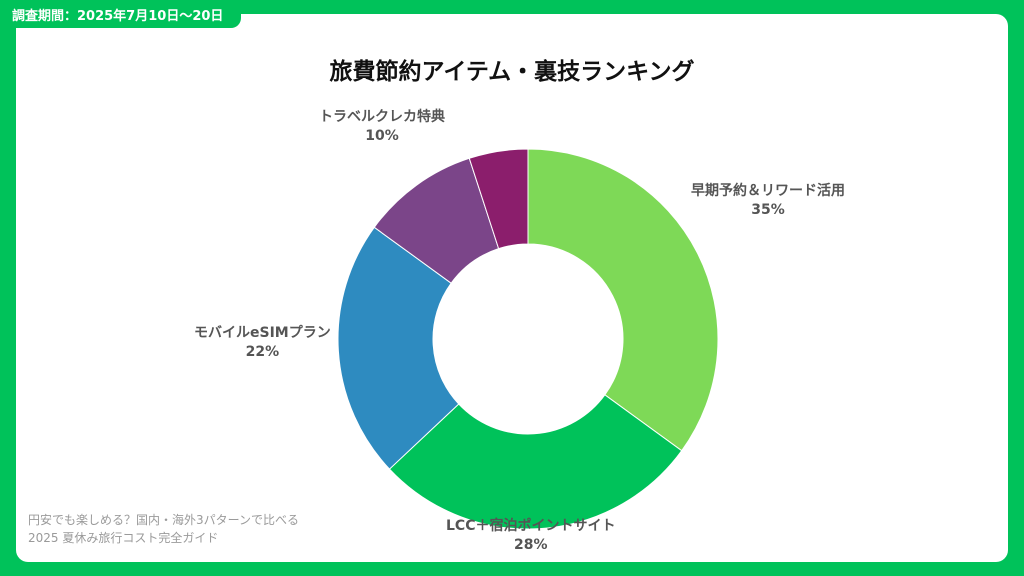 This screenshot has height=576, width=1024. I want to click on footer-line-1: 円安でも楽しめる？国内・海外3パターンで比べる, so click(164, 519).